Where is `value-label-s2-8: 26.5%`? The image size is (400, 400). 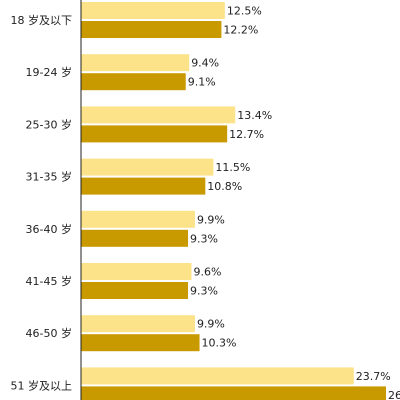
value-label-s2-8: 26.5% is located at coordinates (394, 394).